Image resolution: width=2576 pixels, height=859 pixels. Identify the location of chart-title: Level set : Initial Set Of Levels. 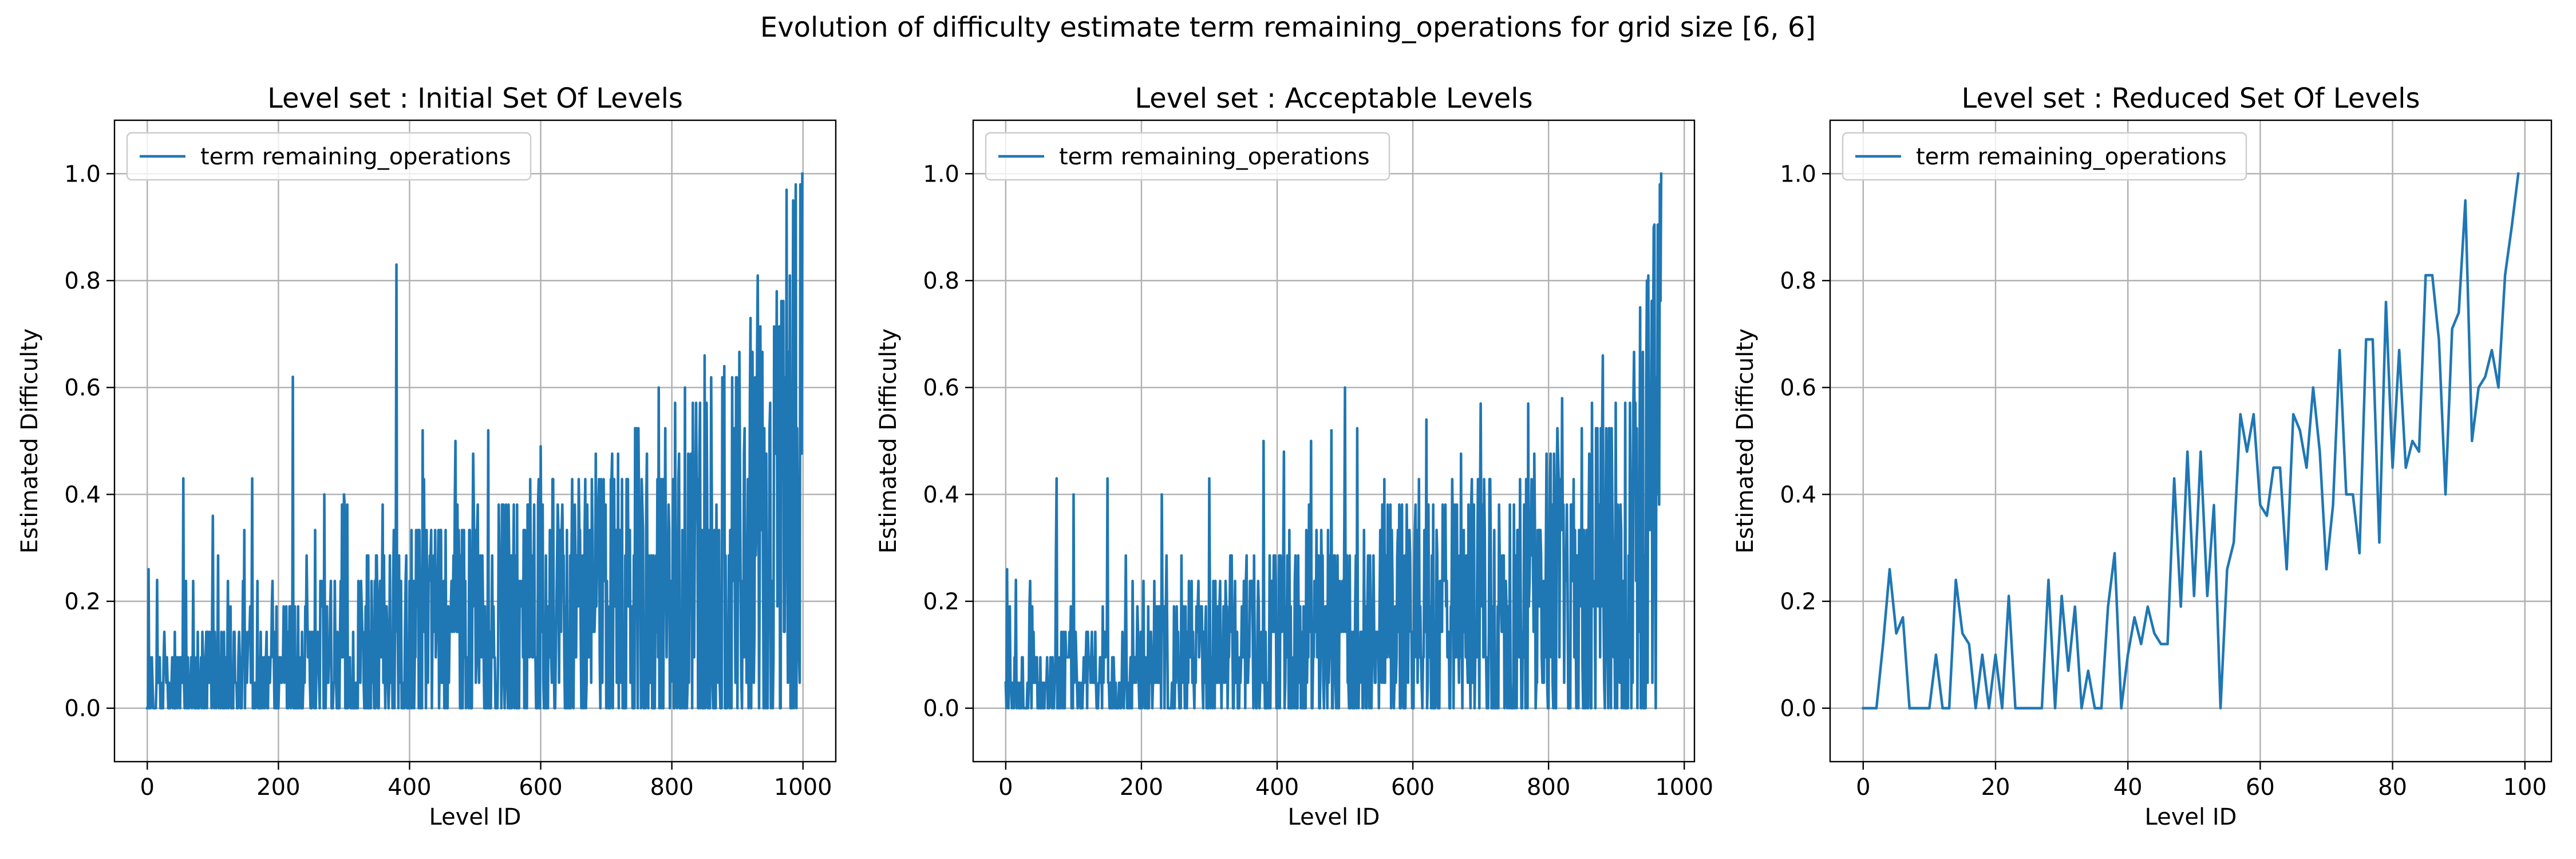
(475, 99).